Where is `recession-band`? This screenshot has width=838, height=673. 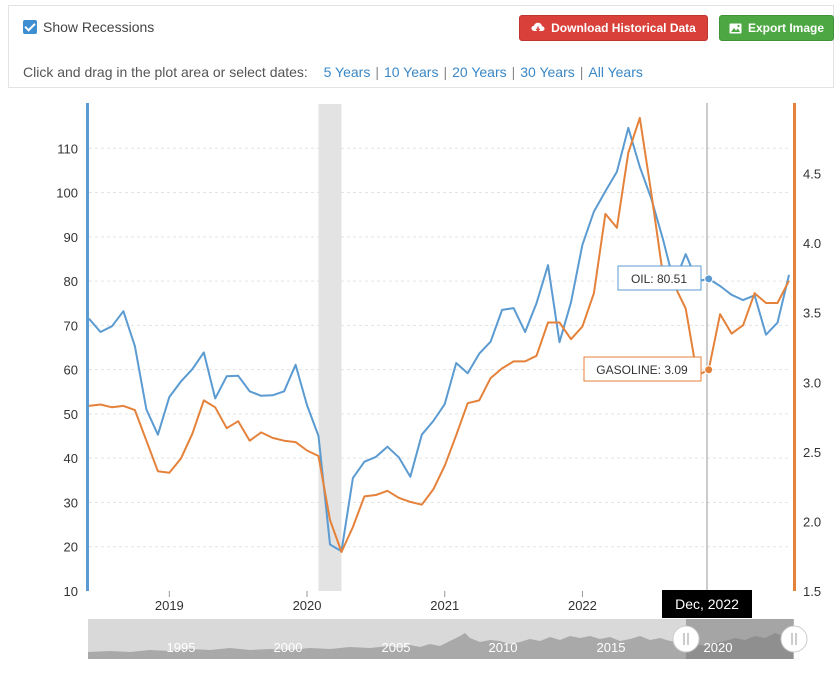
recession-band is located at coordinates (330, 347).